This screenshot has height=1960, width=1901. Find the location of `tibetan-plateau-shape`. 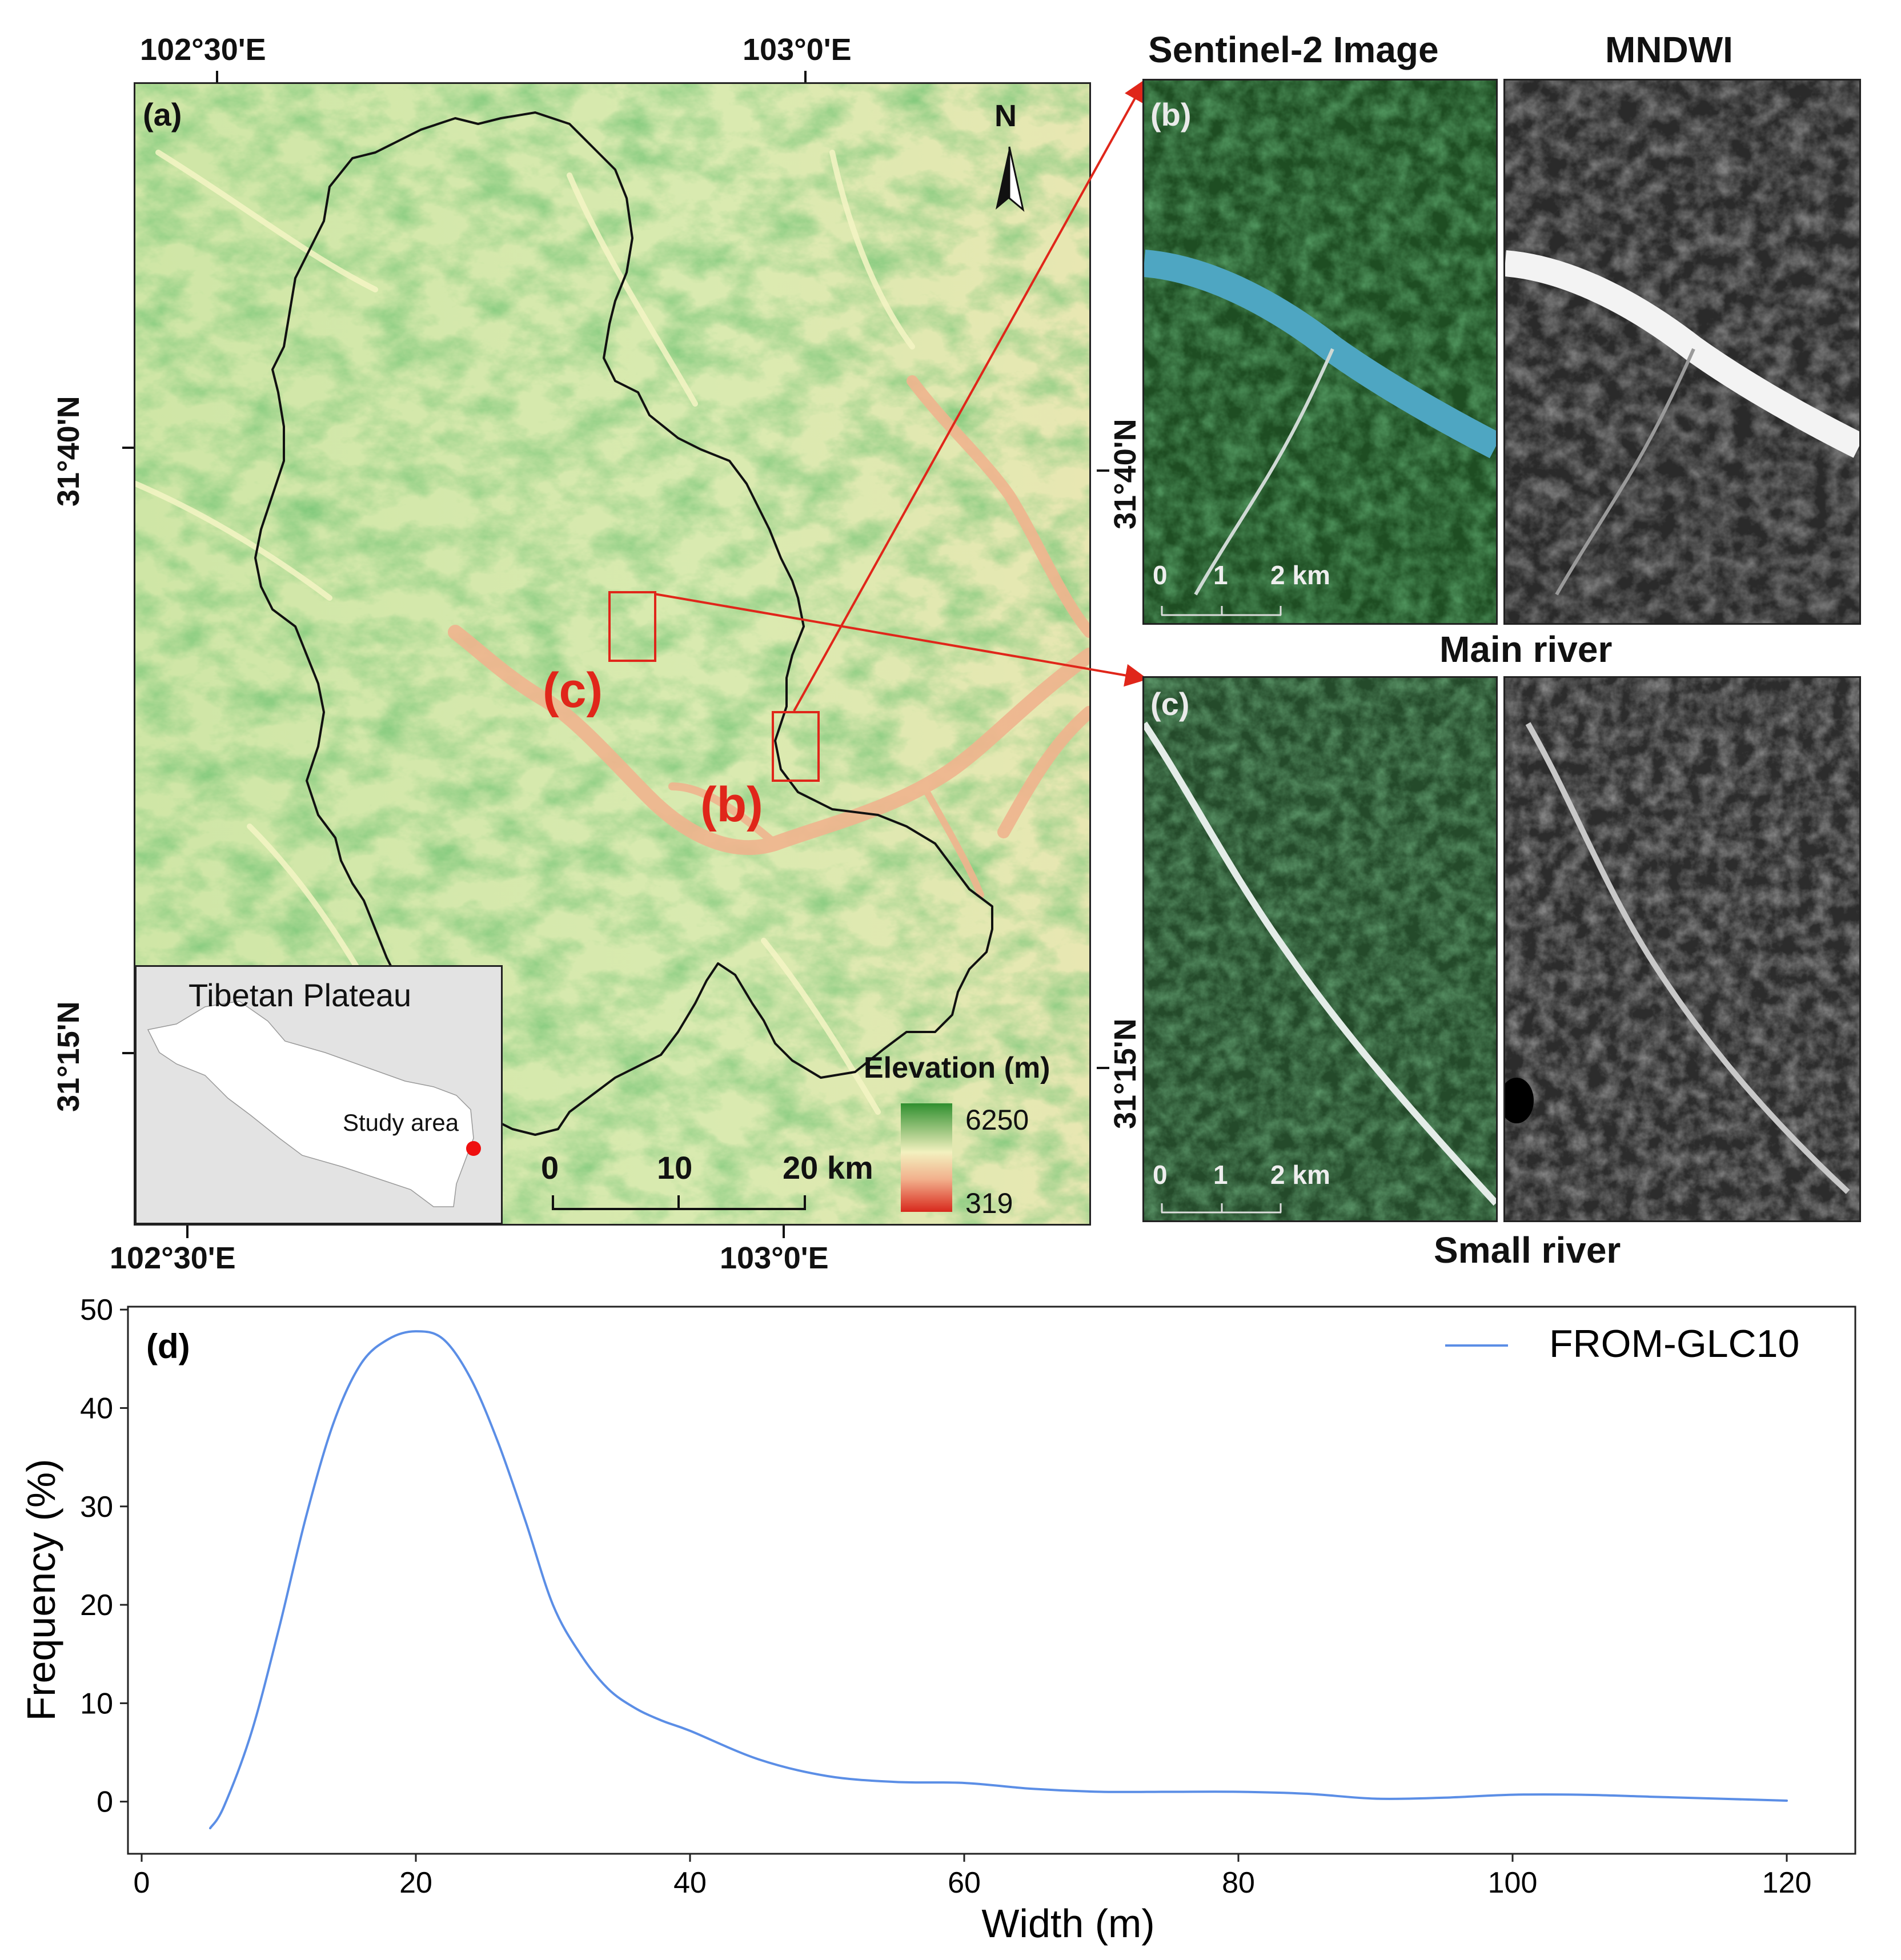

tibetan-plateau-shape is located at coordinates (310, 1104).